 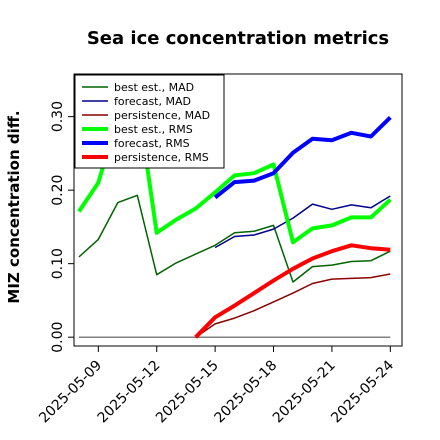 I want to click on y-tick-label-1: 0.10, so click(x=58, y=263).